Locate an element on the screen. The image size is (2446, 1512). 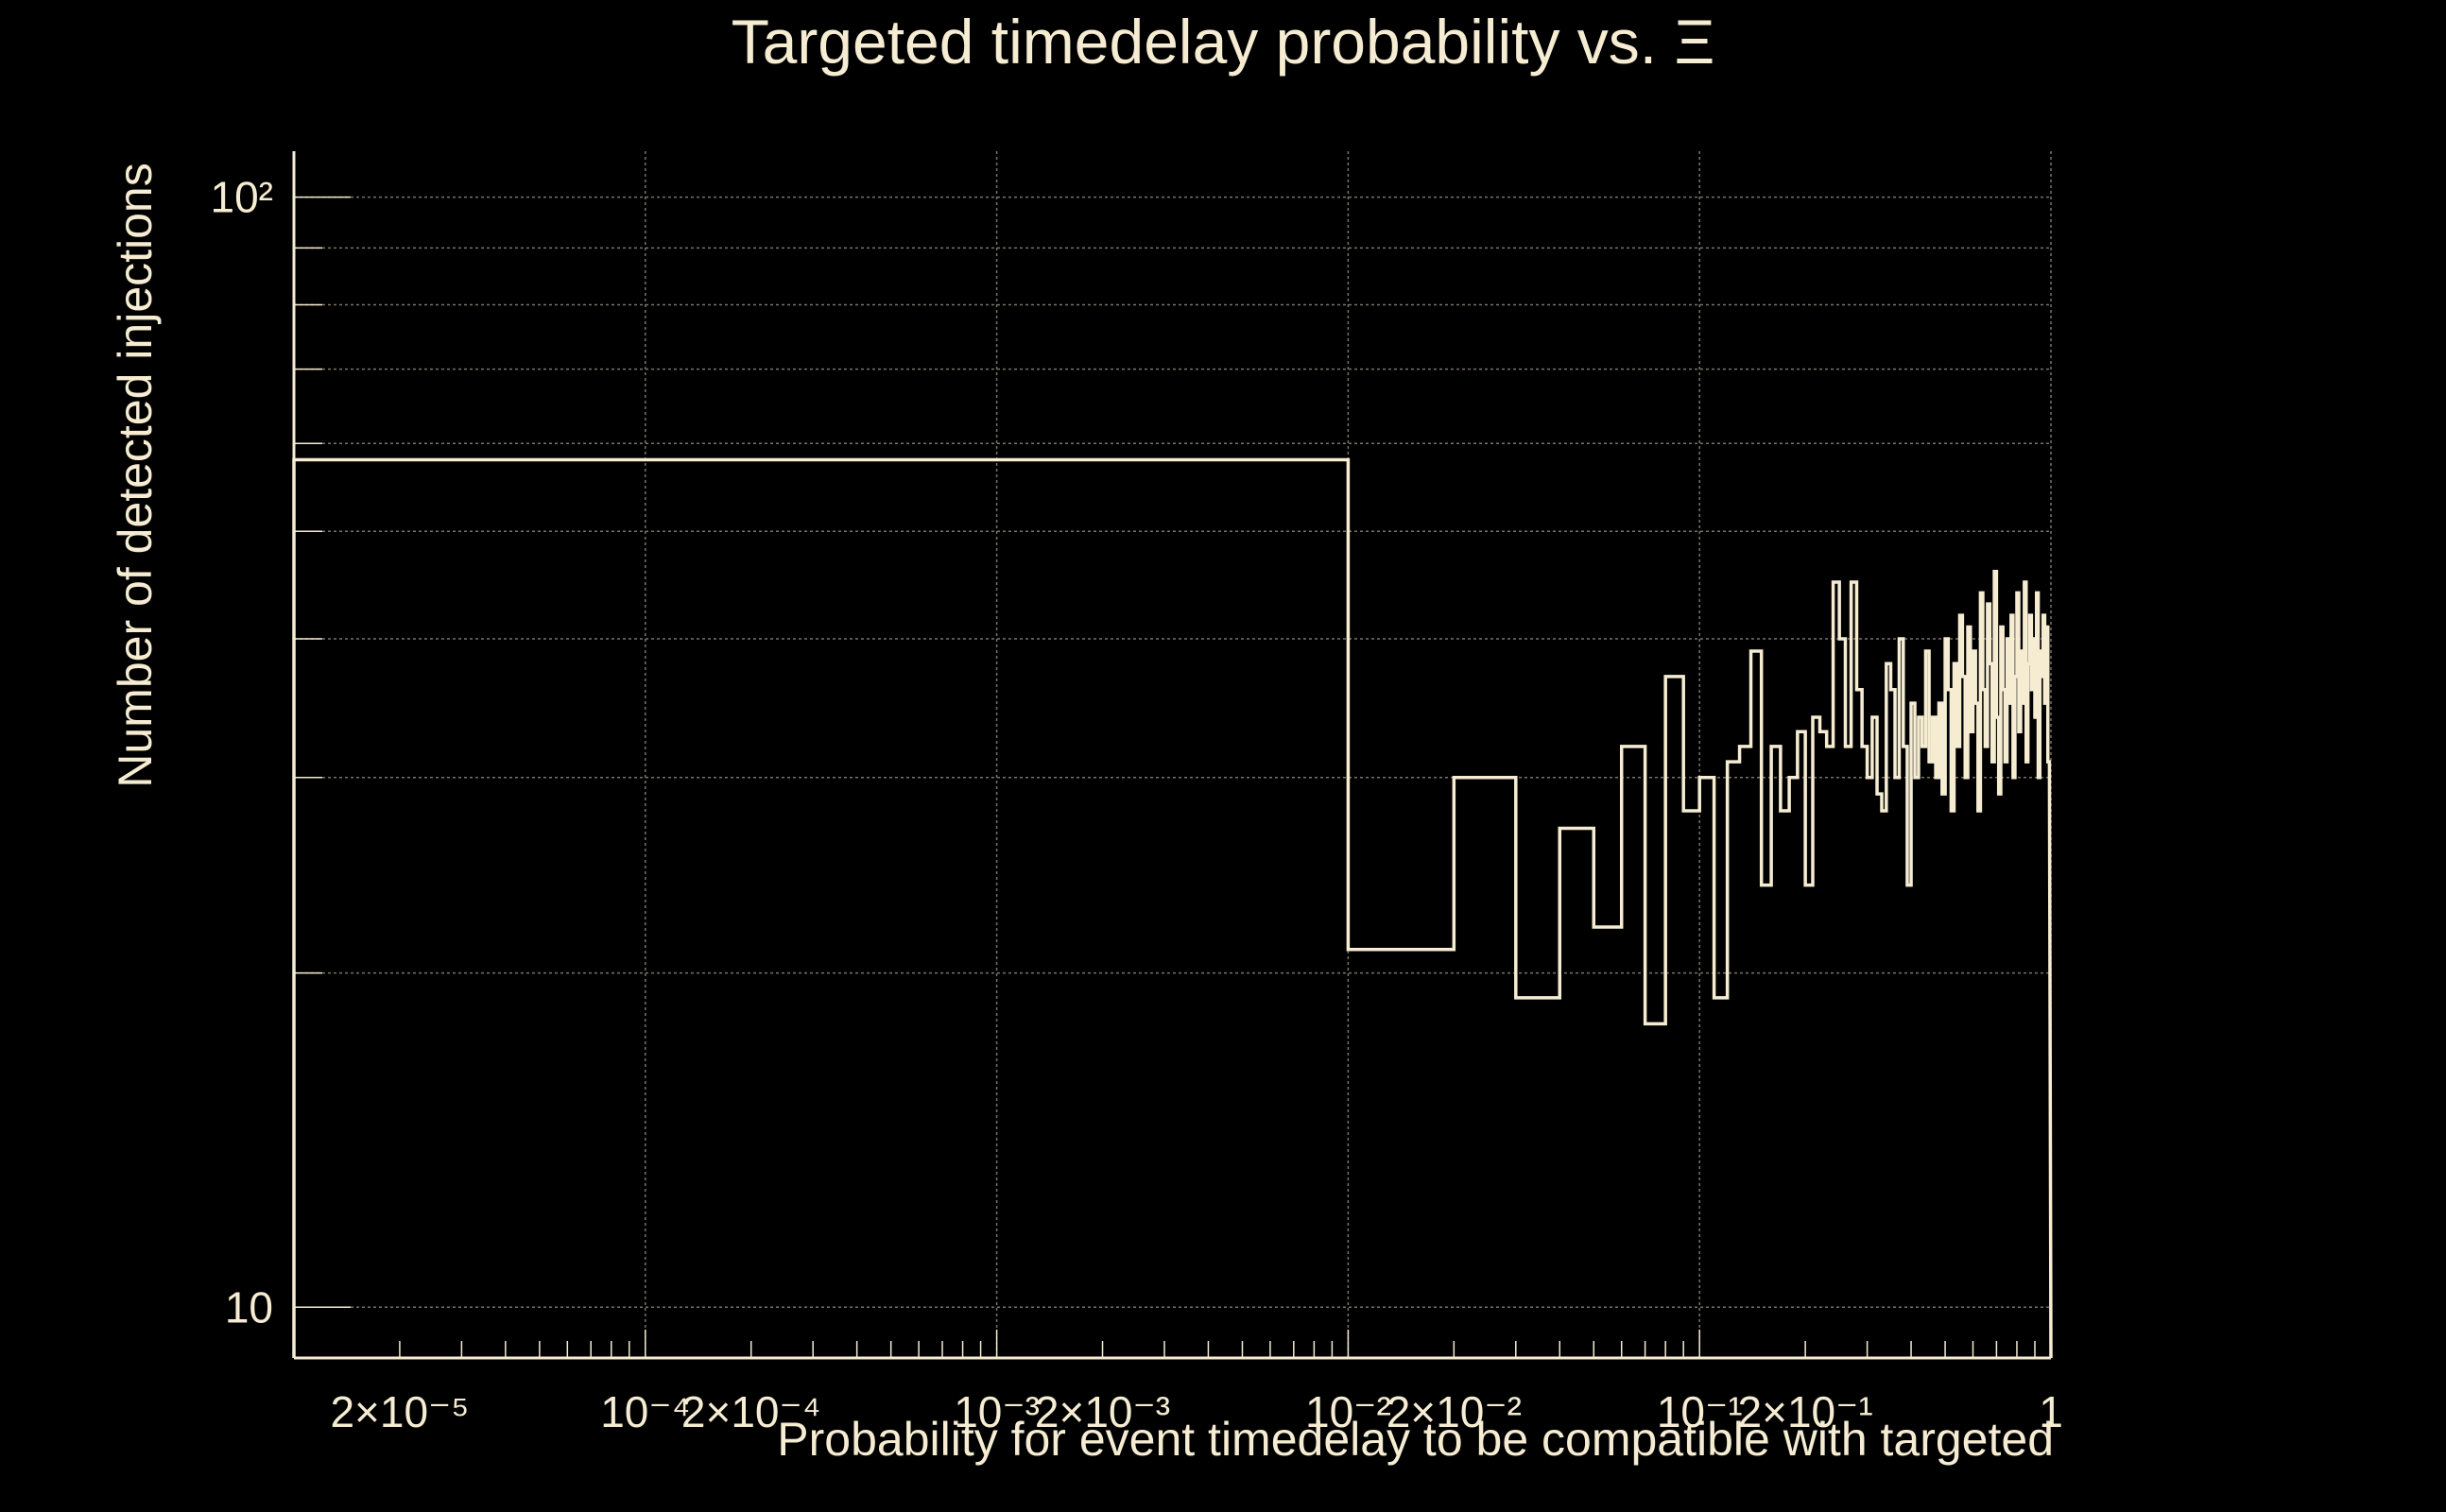
x-tick-label: 2×10⁻⁴ is located at coordinates (751, 1411).